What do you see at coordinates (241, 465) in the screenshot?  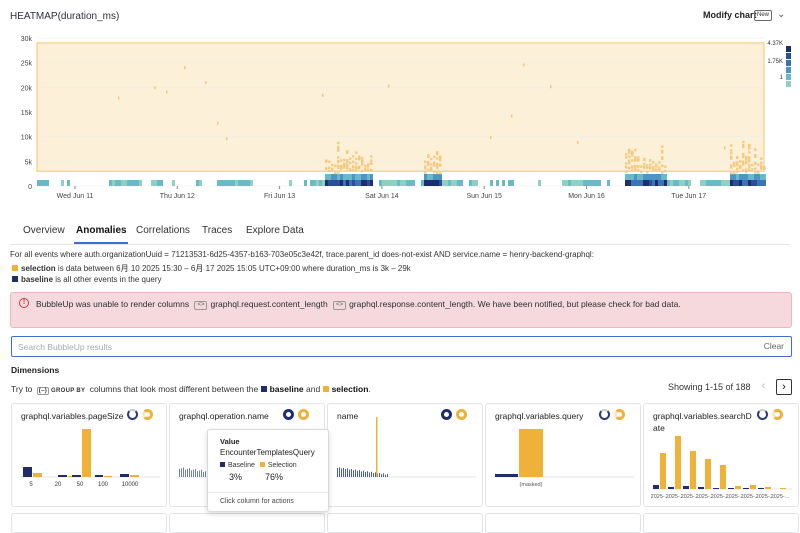 I see `tooltip-baseline-label: Baseline` at bounding box center [241, 465].